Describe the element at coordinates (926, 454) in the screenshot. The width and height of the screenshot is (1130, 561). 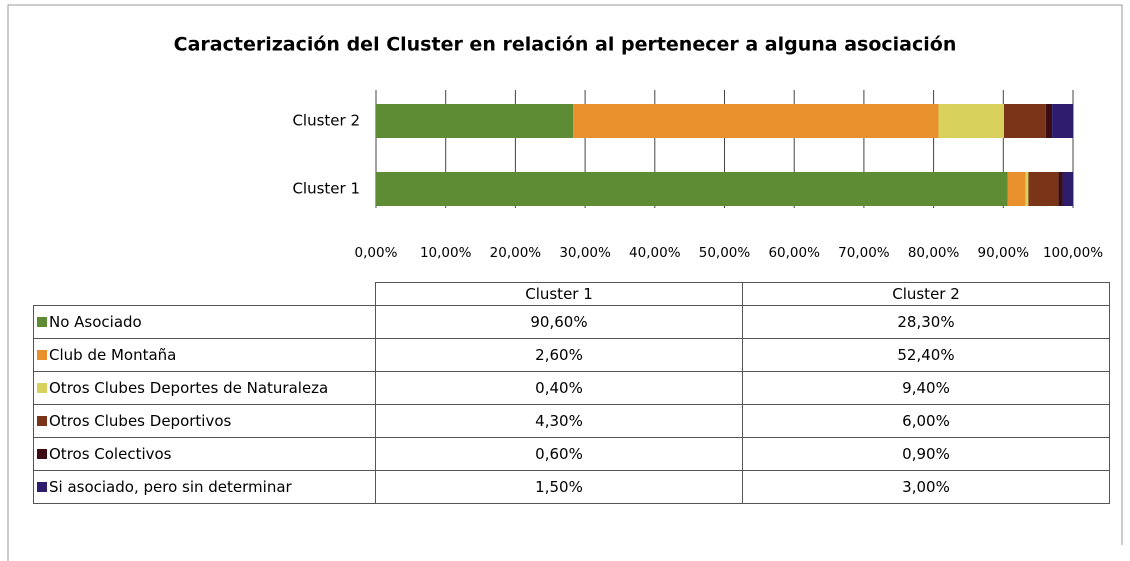
I see `table-value: 0,90%` at that location.